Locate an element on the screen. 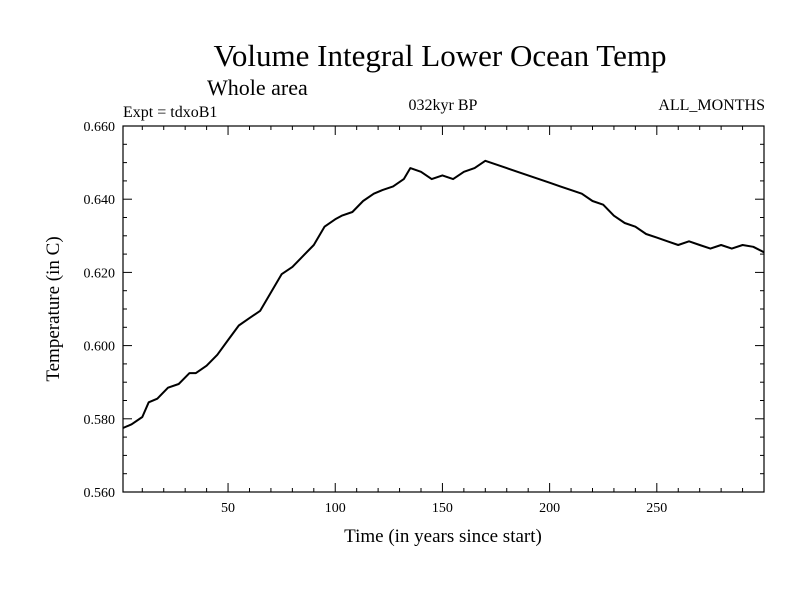  period-label: 032kyr BP is located at coordinates (443, 105).